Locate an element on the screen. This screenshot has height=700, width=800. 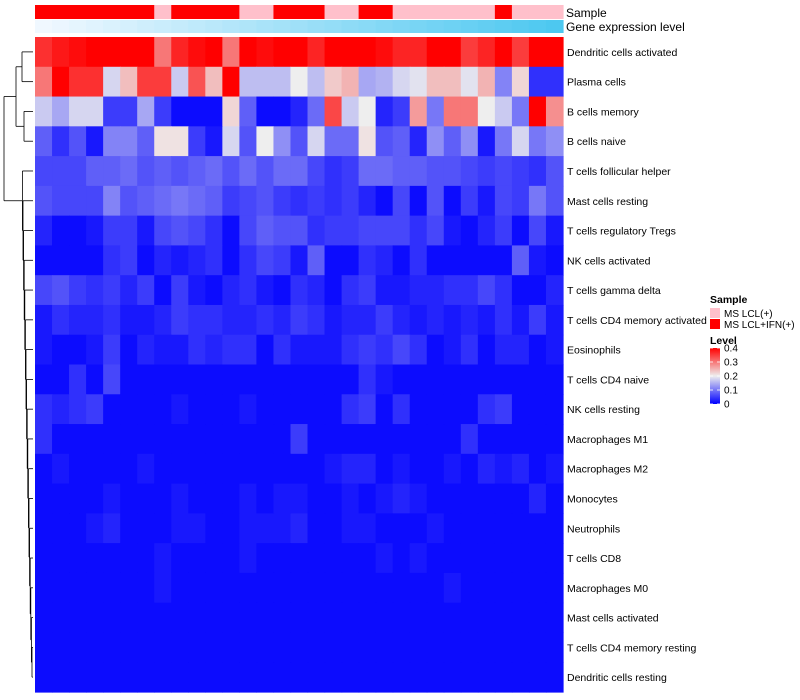
level-tick-label: 0.4 is located at coordinates (731, 349).